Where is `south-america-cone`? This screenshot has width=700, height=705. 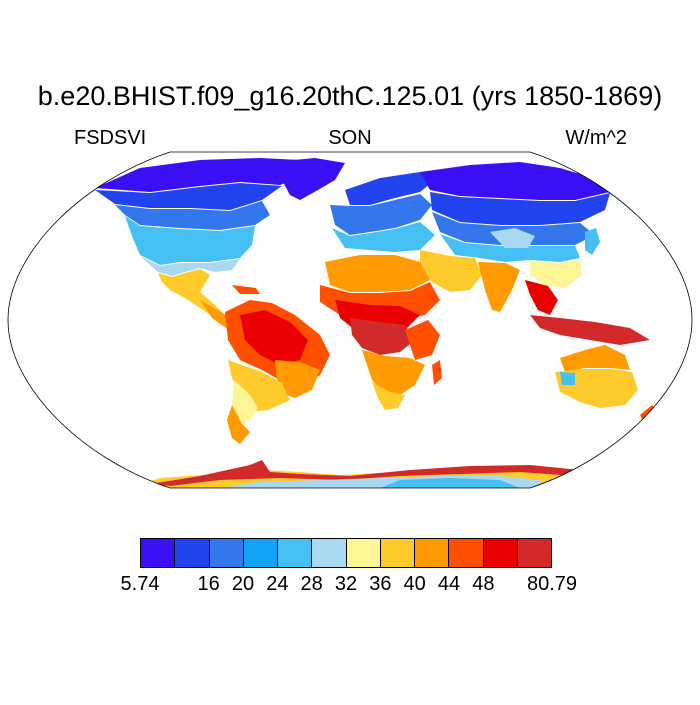
south-america-cone is located at coordinates (245, 402).